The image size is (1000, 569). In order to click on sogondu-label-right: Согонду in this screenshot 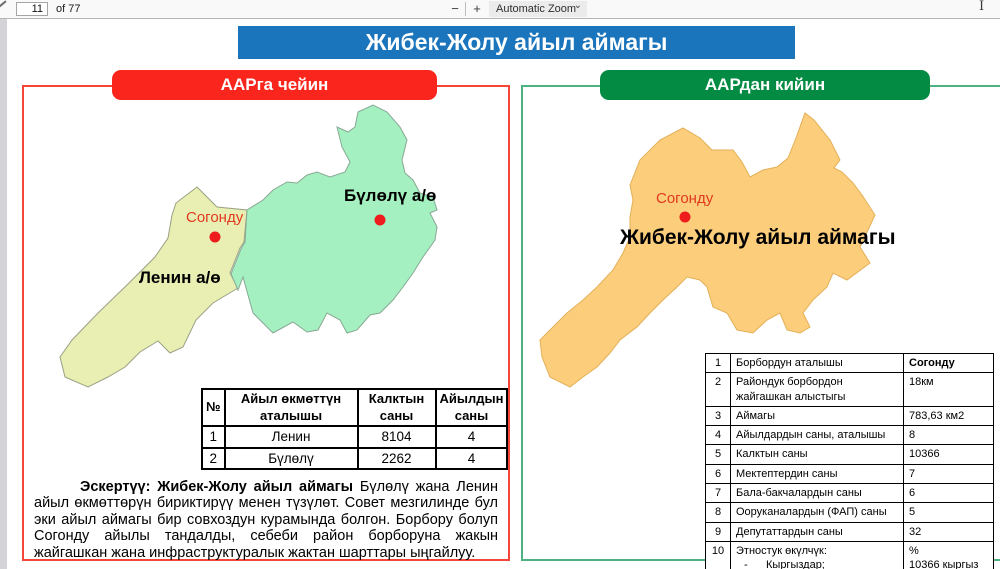, I will do `click(685, 198)`.